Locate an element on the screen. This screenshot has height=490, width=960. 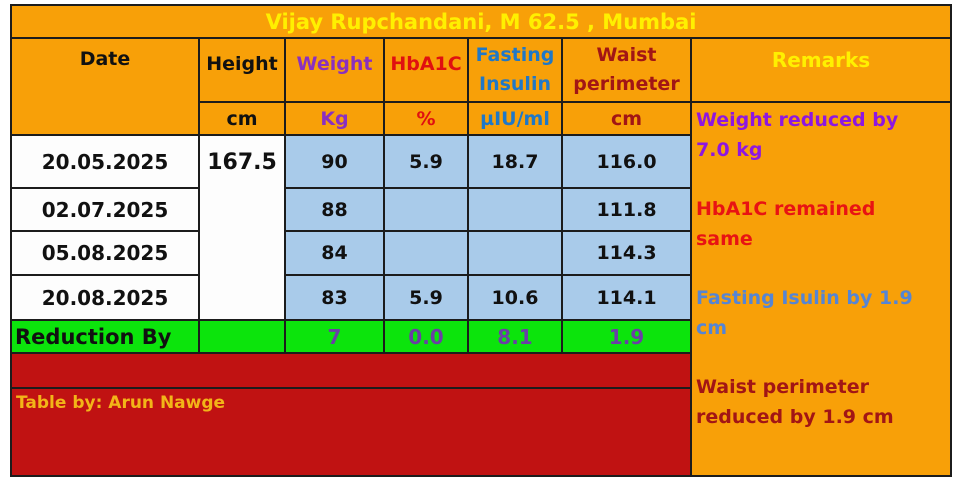
col-header-waist-perimeter: Waist perimeter is located at coordinates (626, 70).